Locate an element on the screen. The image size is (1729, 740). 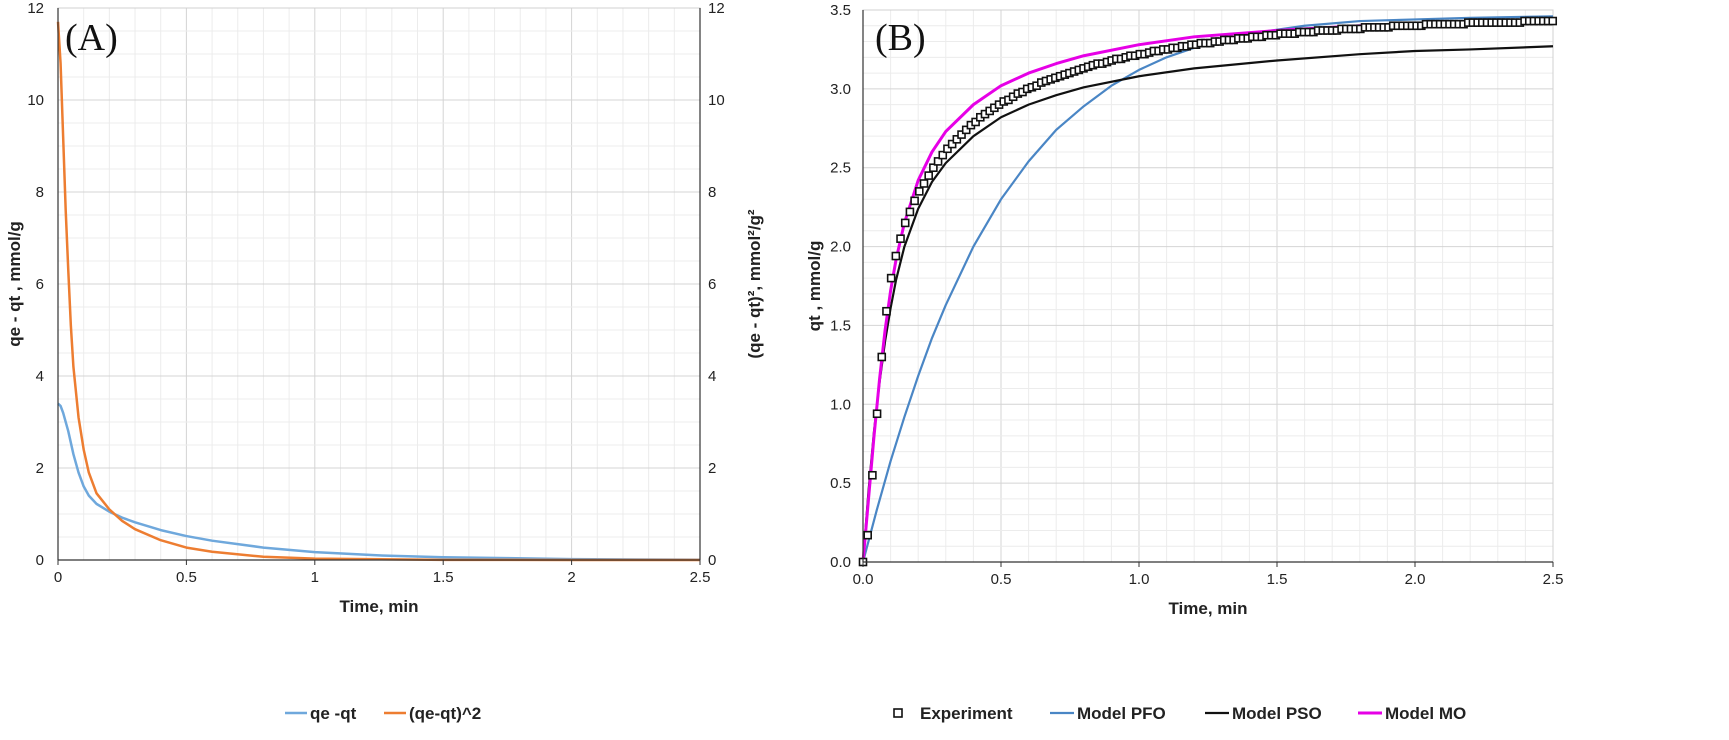
y-tick-label: 2.5 is located at coordinates (840, 168).